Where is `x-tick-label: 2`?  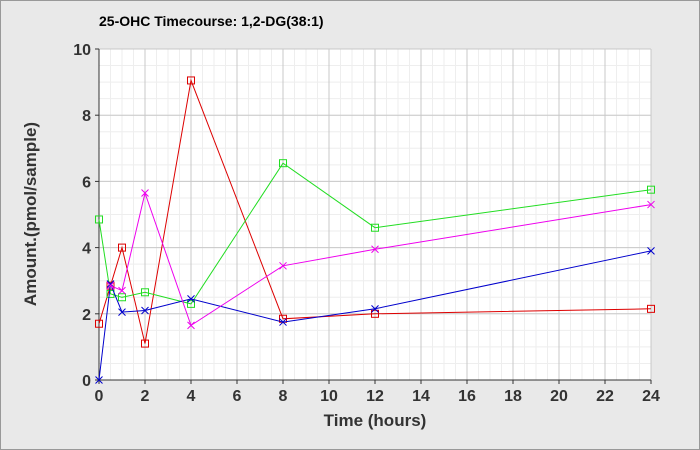 x-tick-label: 2 is located at coordinates (145, 396).